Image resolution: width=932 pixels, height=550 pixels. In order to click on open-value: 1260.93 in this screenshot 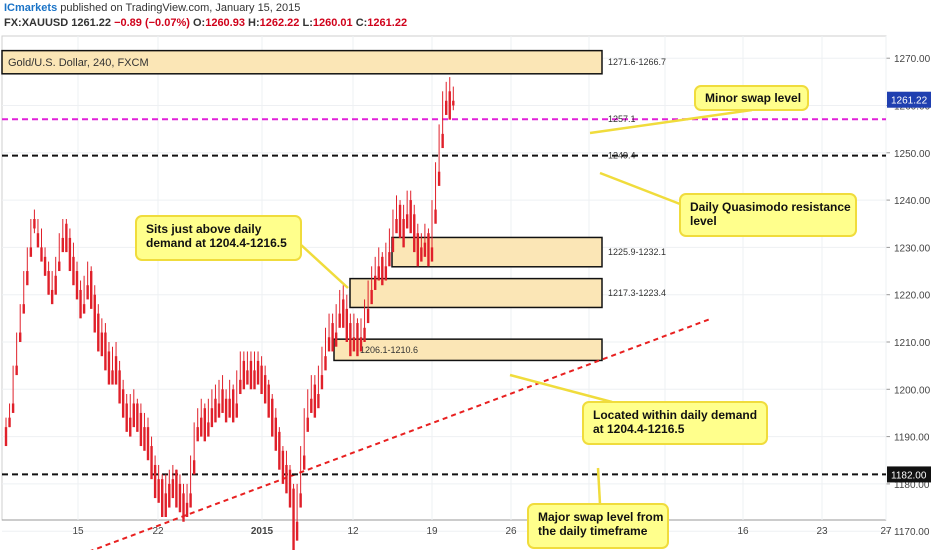, I will do `click(225, 23)`.